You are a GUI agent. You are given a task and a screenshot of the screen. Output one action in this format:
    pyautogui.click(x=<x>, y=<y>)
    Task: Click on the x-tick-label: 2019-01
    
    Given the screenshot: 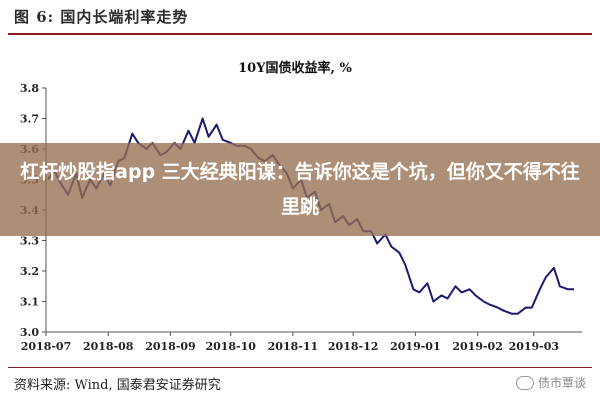 What is the action you would take?
    pyautogui.click(x=415, y=346)
    